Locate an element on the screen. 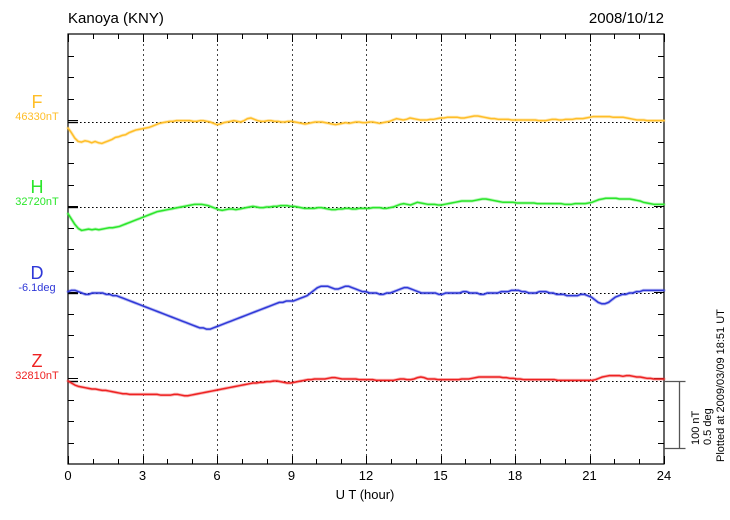 This screenshot has width=730, height=520. component-symbol-z: Z is located at coordinates (37, 361).